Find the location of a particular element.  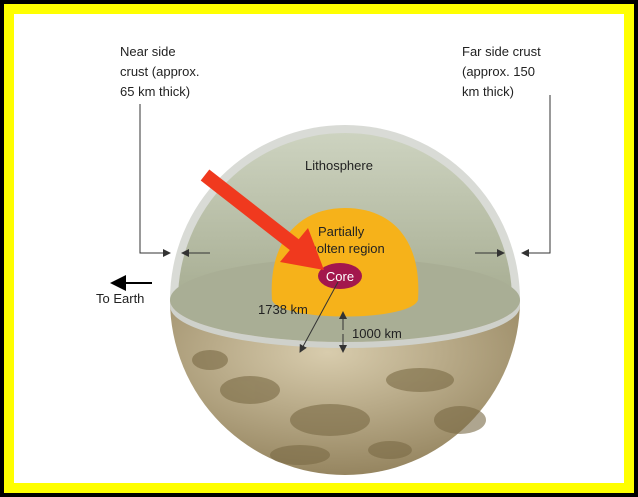

far-side-label: Far side crust is located at coordinates (501, 51).